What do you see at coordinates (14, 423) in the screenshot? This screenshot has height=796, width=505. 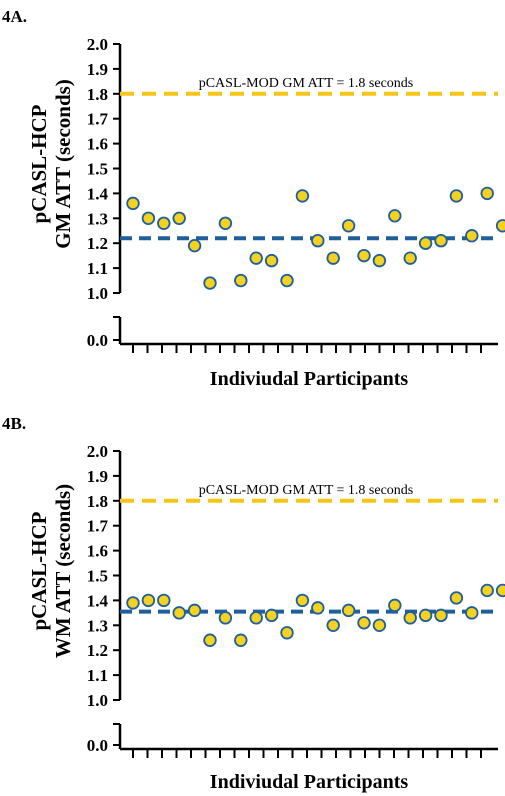 I see `panel-label: 4B.` at bounding box center [14, 423].